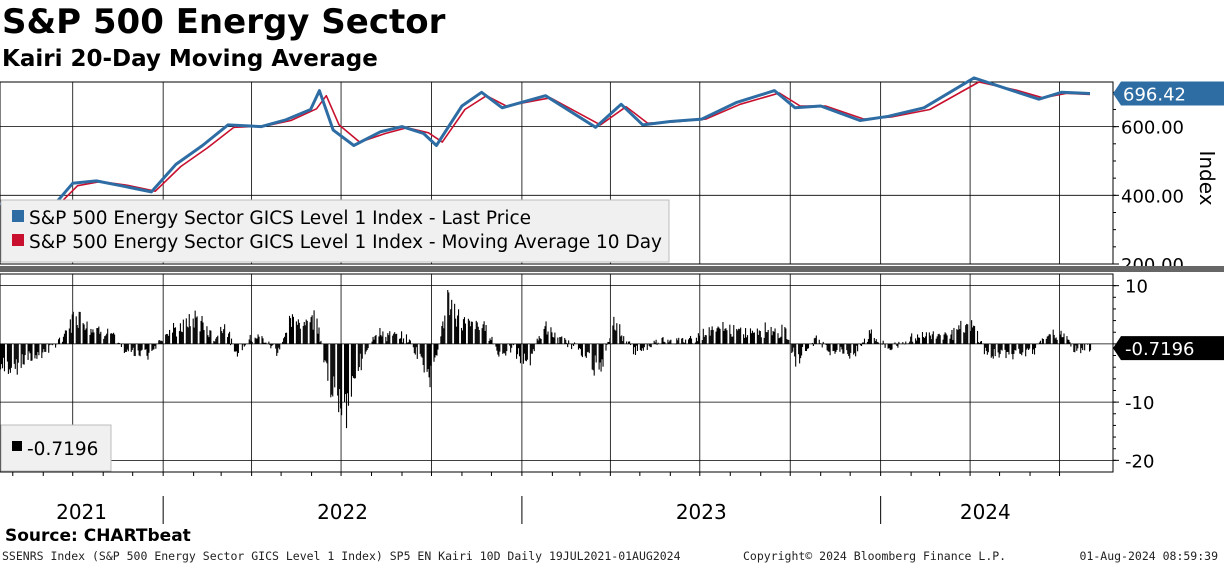 The image size is (1224, 566). Describe the element at coordinates (701, 512) in the screenshot. I see `x-axis-year-label: 2023` at that location.